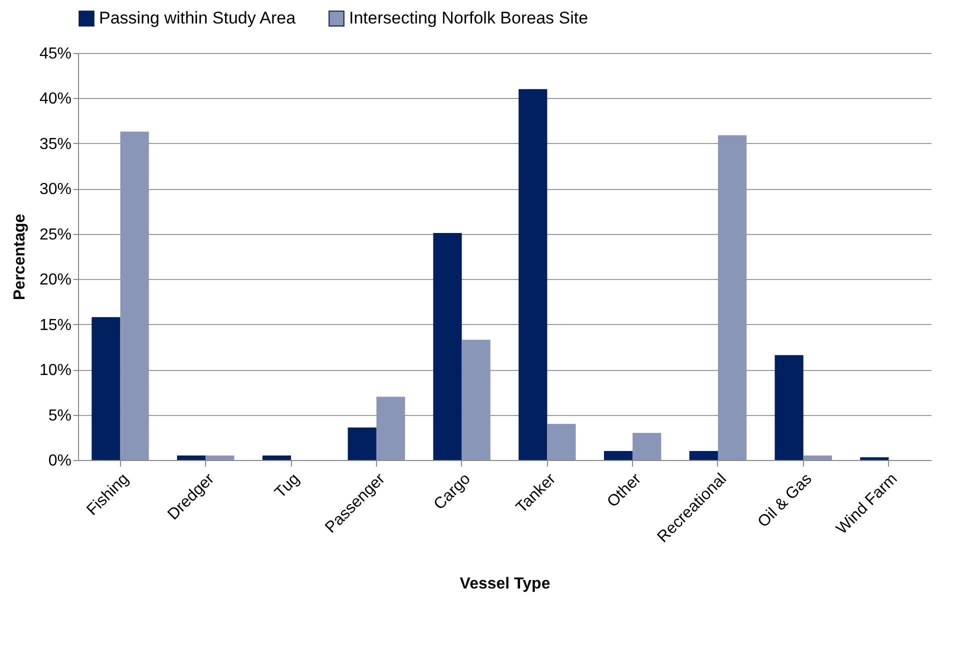  I want to click on y-tick-label: 35%, so click(55, 144).